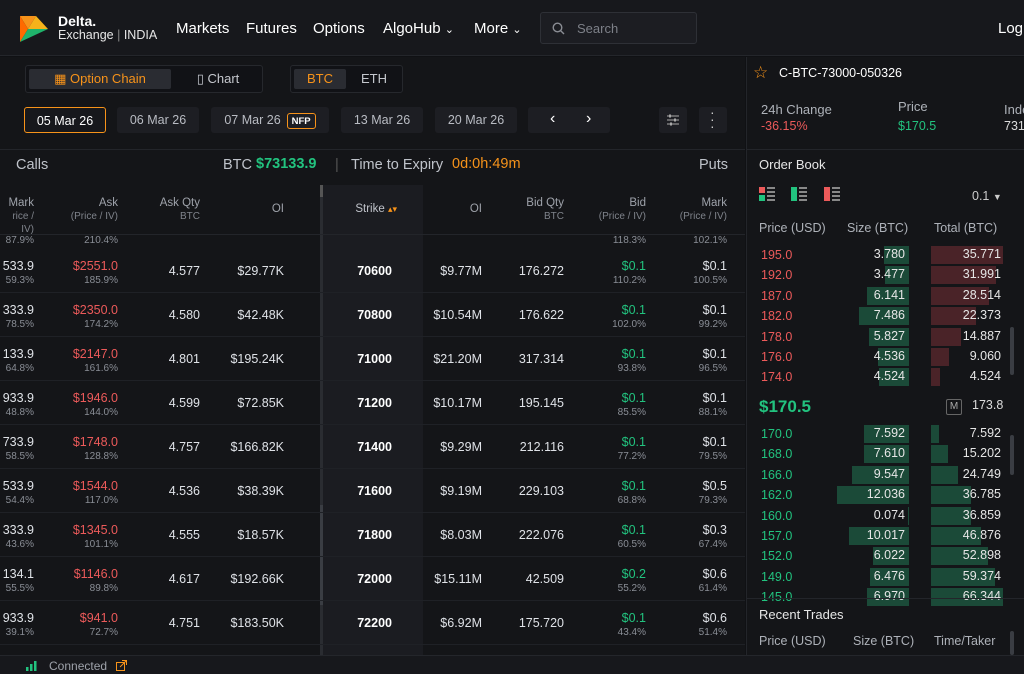 The height and width of the screenshot is (674, 1024). Describe the element at coordinates (203, 28) in the screenshot. I see `nav-markets: Markets` at that location.